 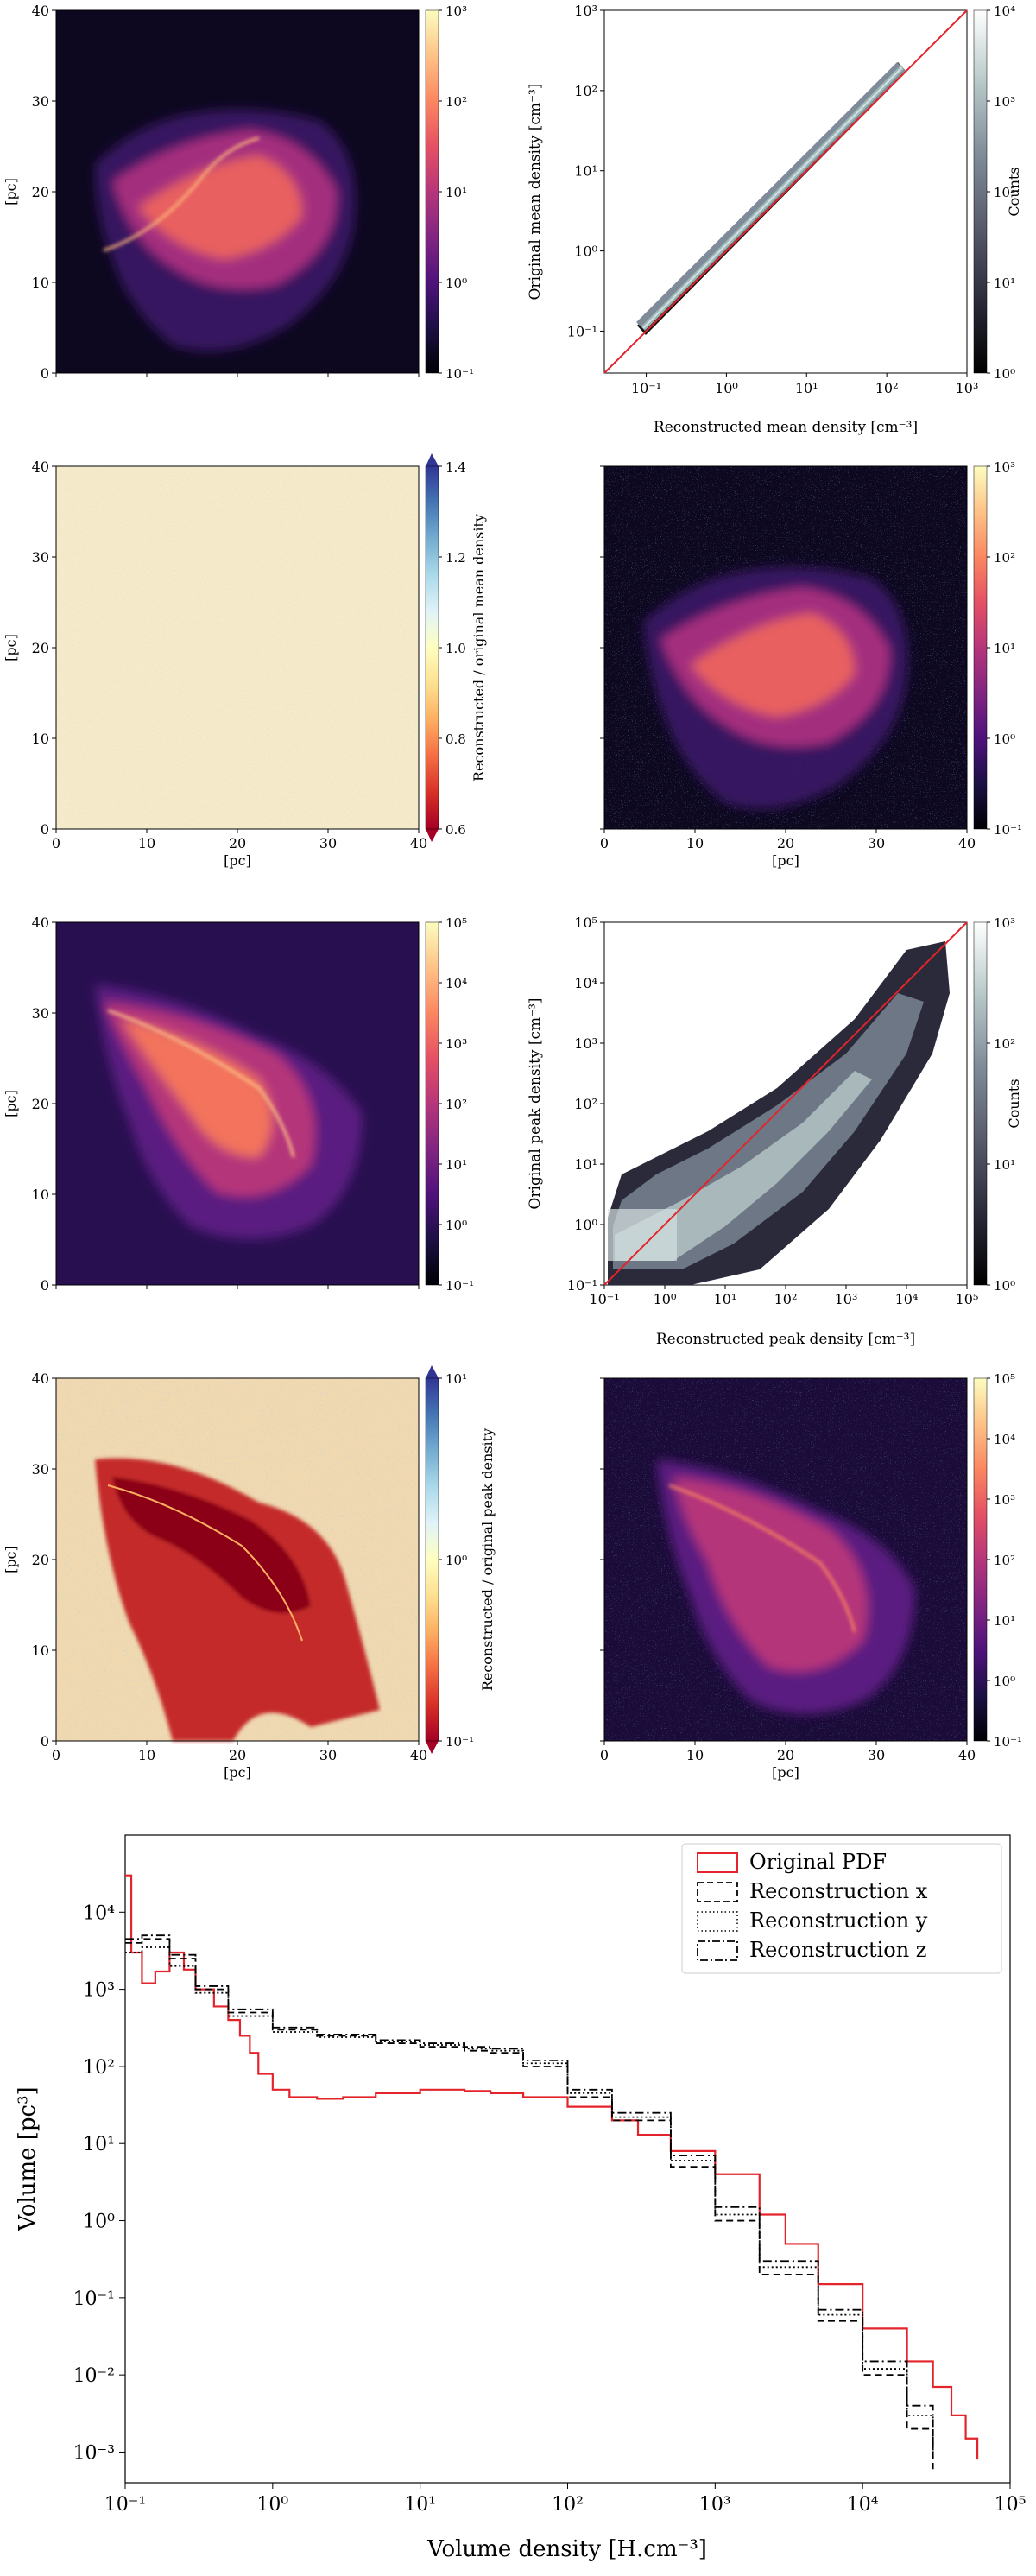 I want to click on mean-recon-cbar-label: 10⁰, so click(x=1004, y=739).